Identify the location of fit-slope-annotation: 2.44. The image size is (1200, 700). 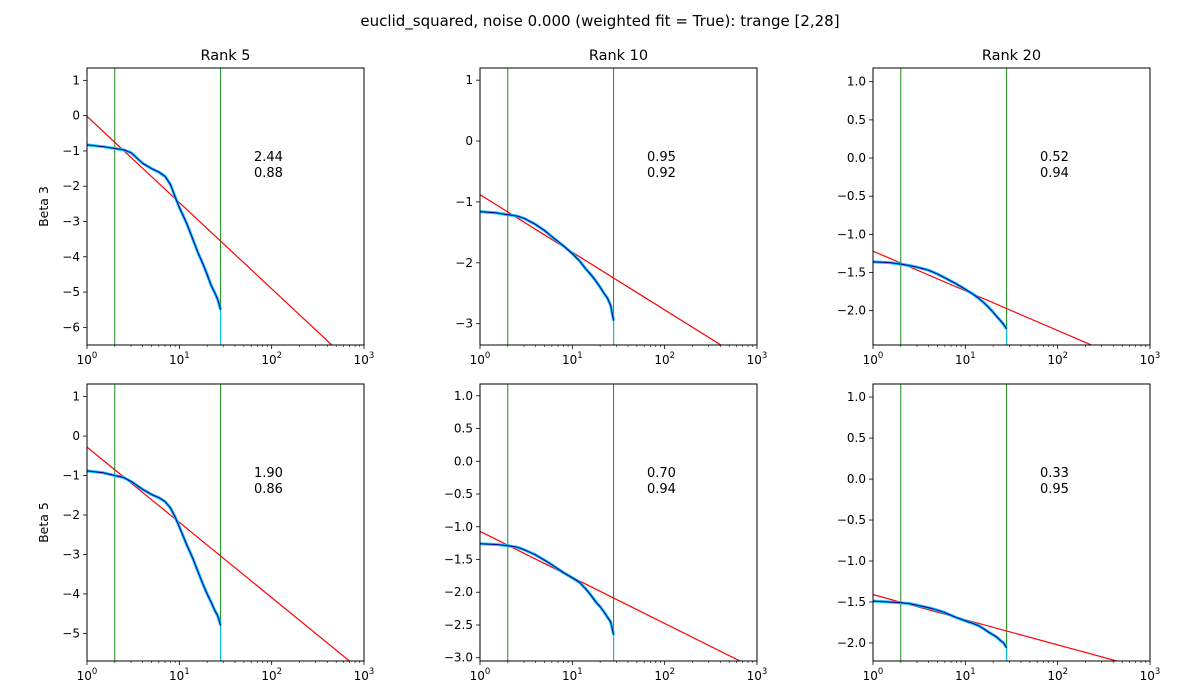
(268, 157).